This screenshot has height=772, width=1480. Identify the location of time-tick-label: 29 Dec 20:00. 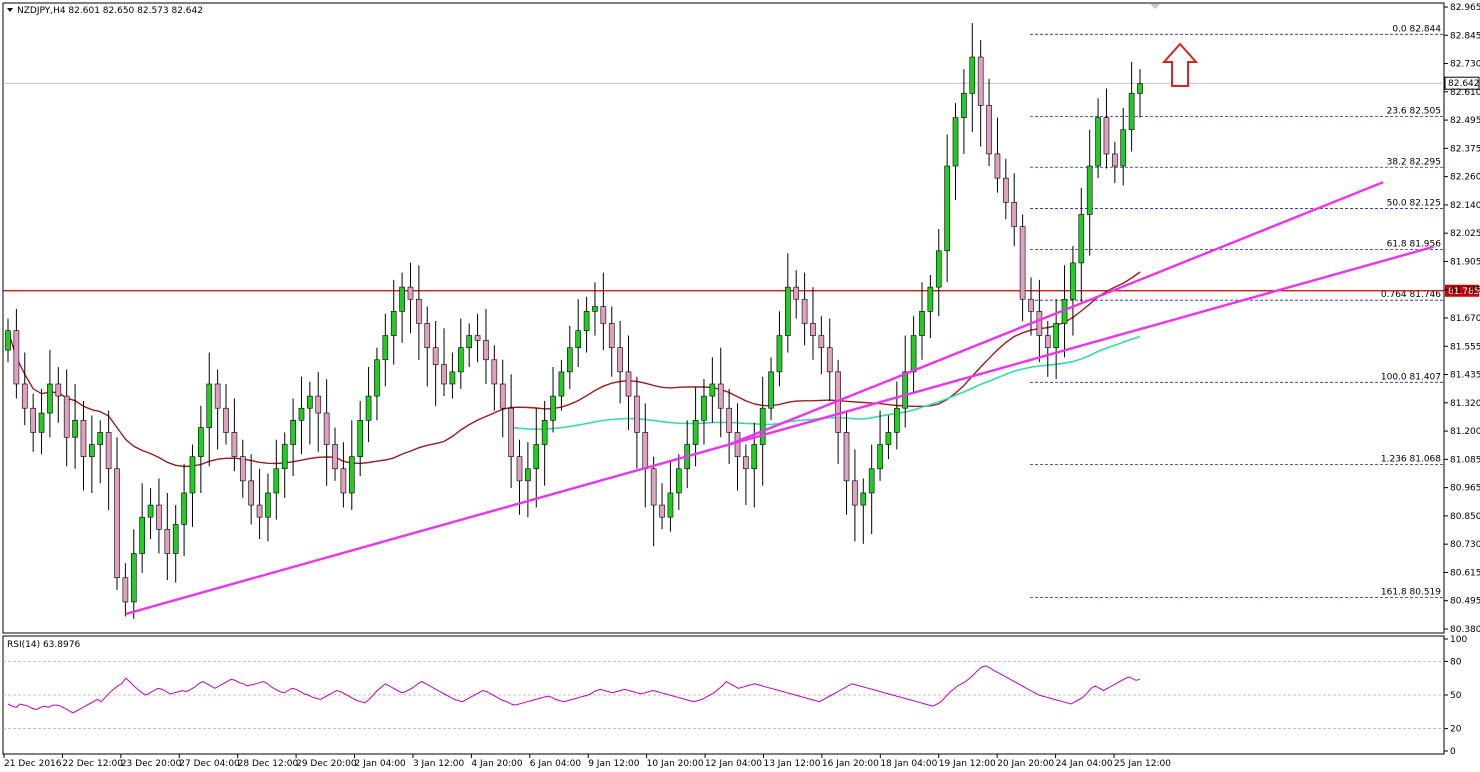
(326, 764).